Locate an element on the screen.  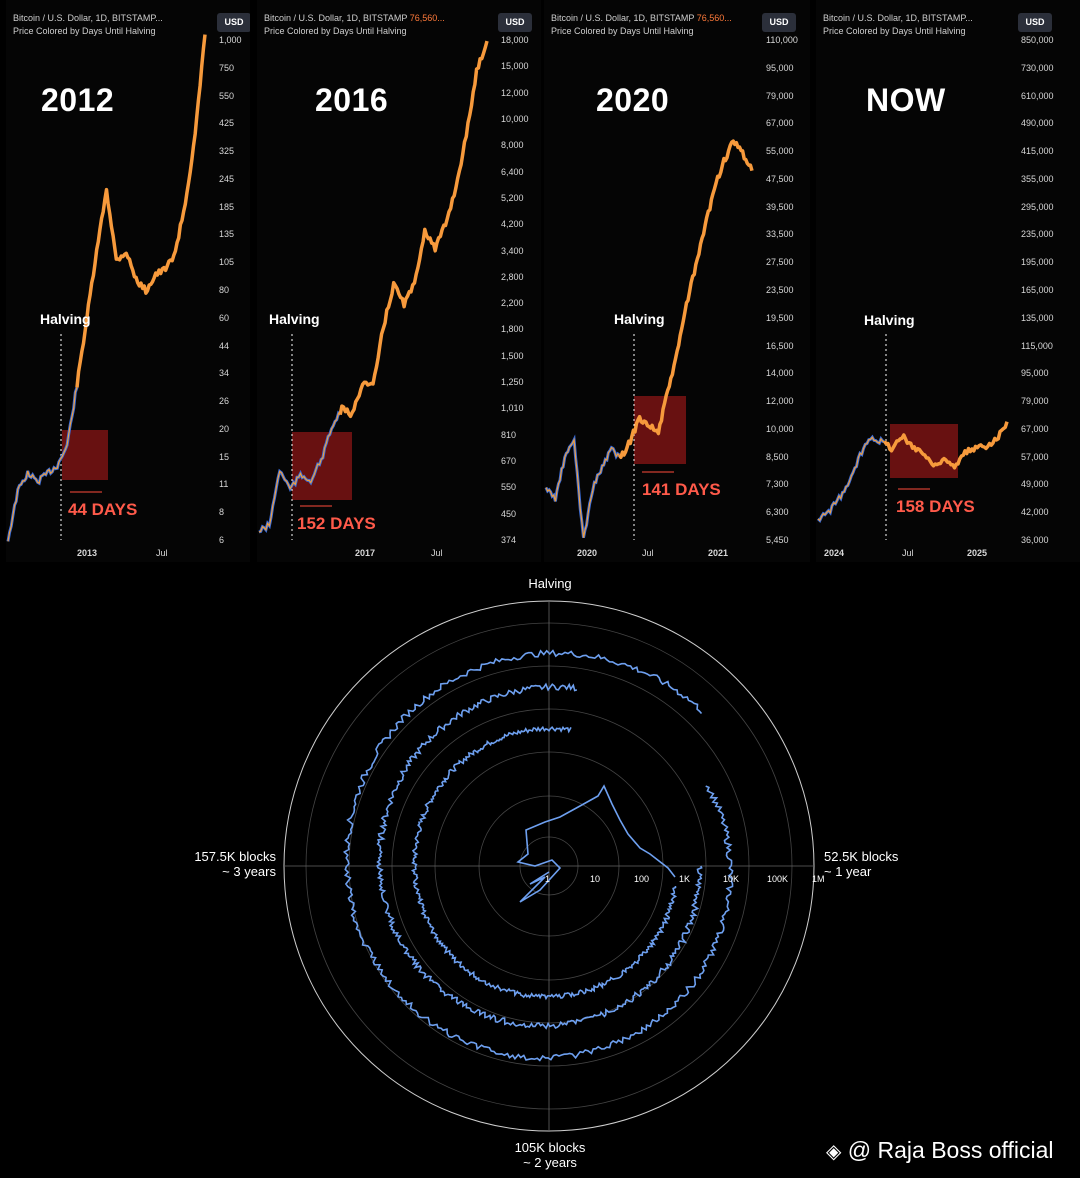
panel-year-label: 2012 is located at coordinates (78, 100).